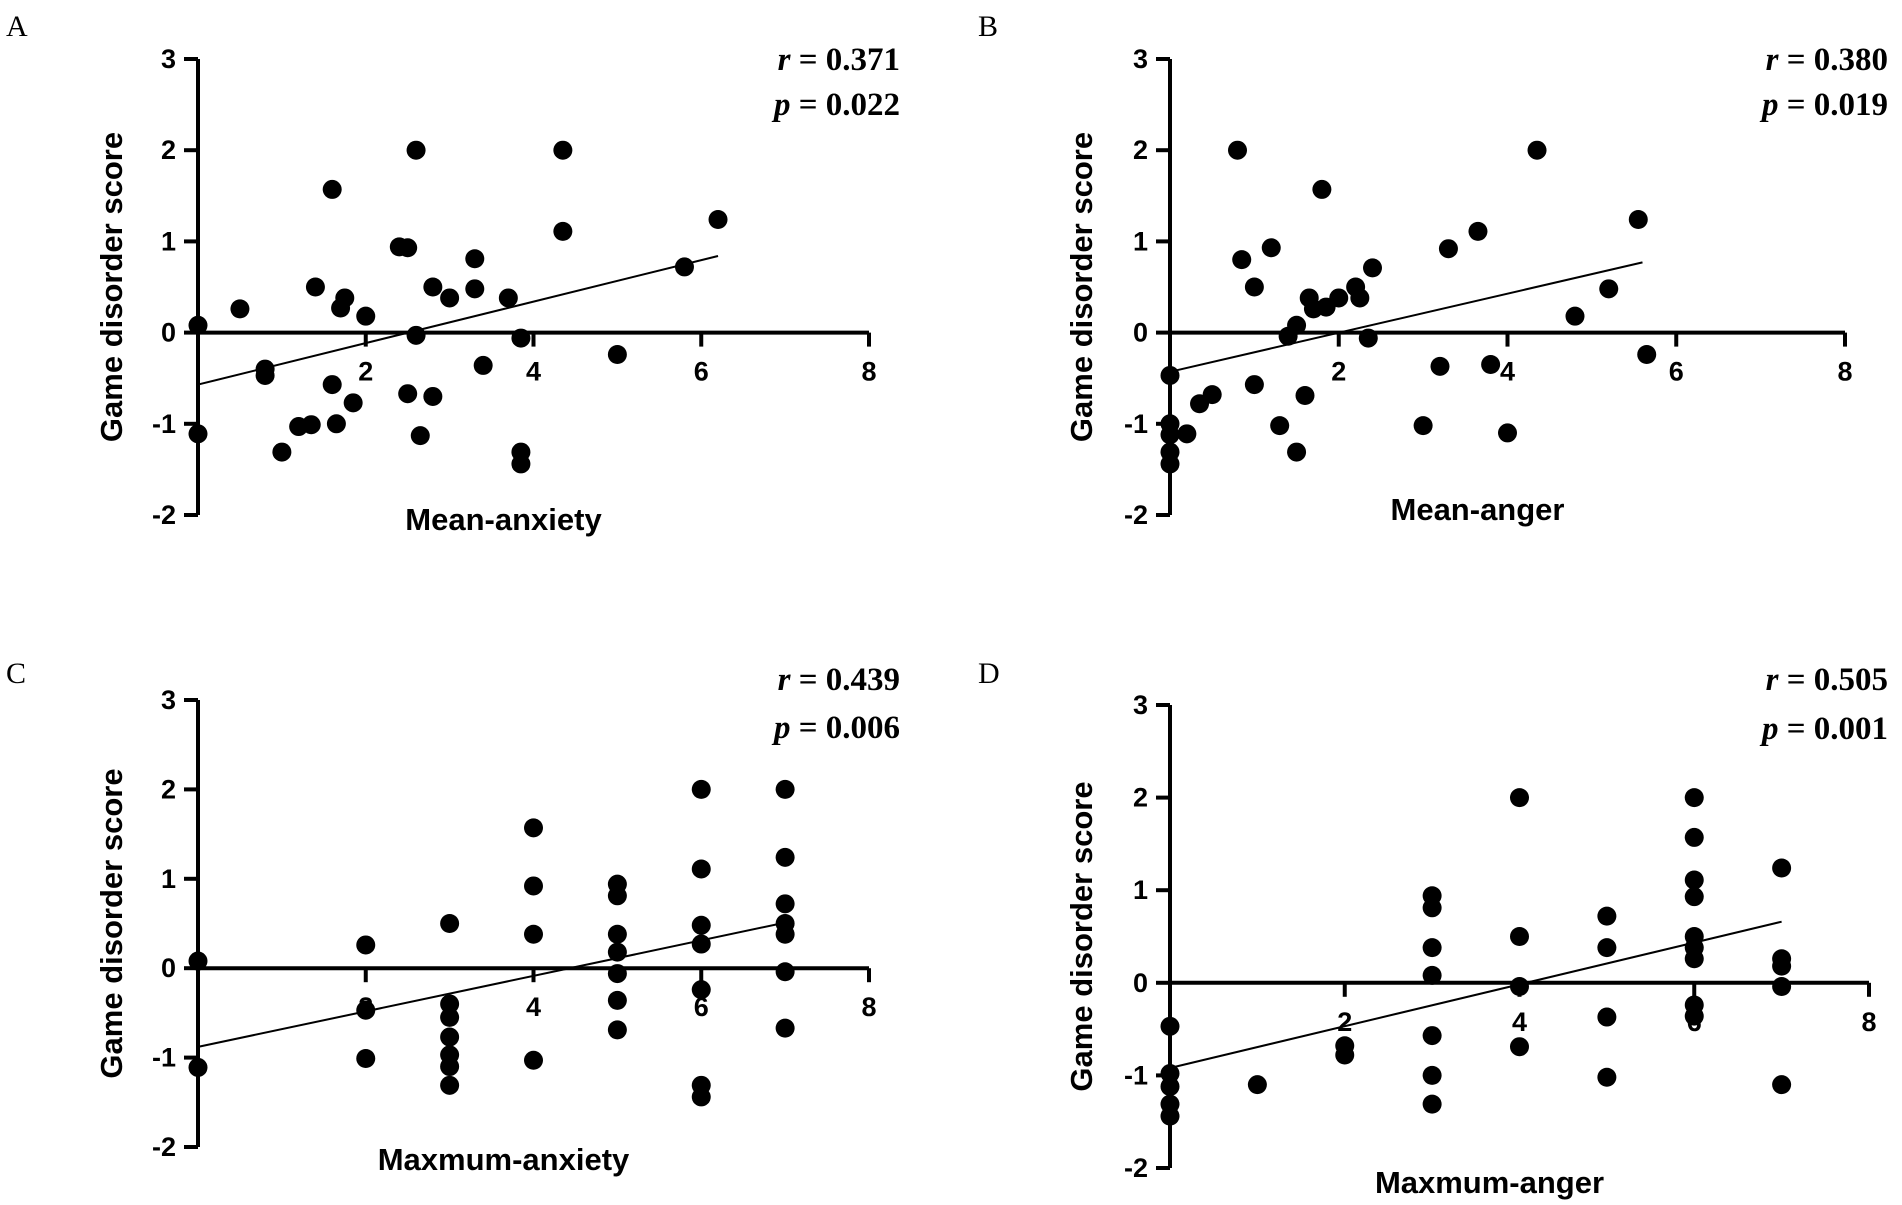  What do you see at coordinates (1827, 60) in the screenshot?
I see `r-annotation: r = 0.380` at bounding box center [1827, 60].